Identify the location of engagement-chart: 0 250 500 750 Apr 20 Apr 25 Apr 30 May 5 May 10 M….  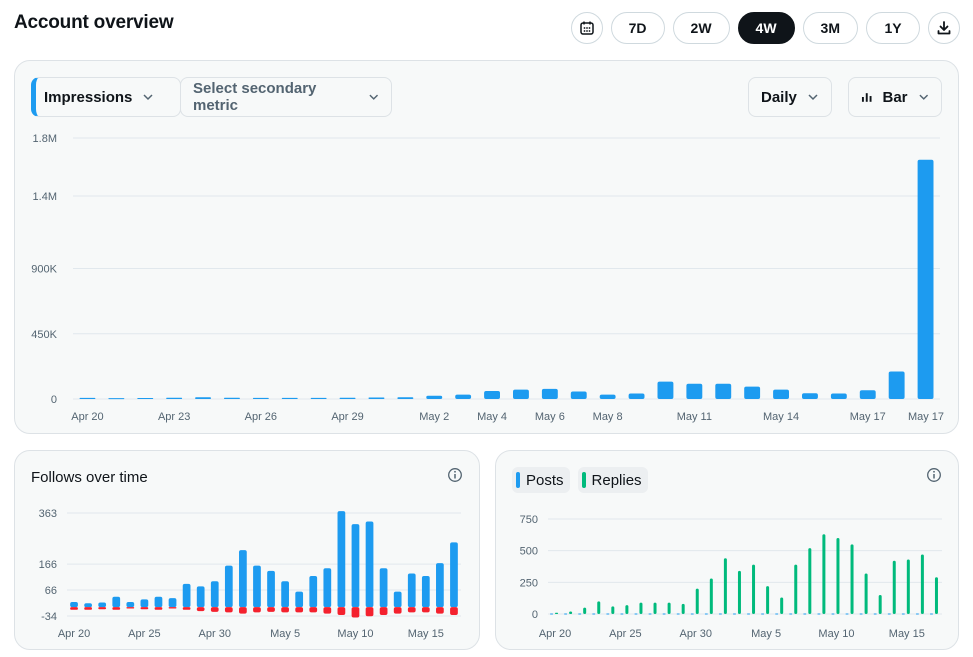
(731, 577).